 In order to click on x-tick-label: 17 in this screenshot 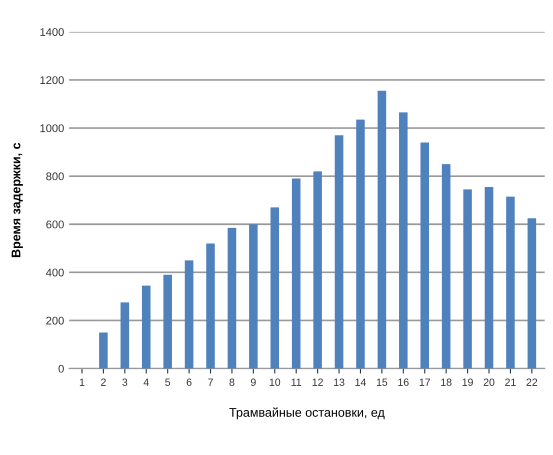, I will do `click(425, 382)`.